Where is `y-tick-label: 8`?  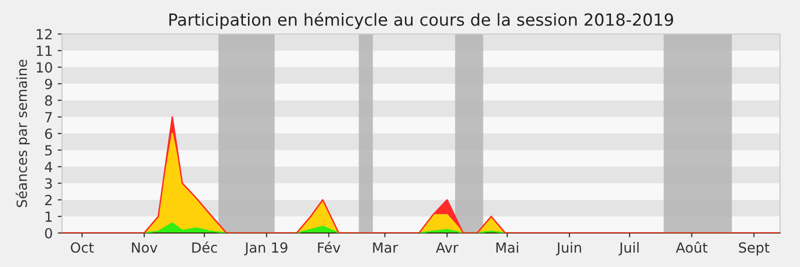 y-tick-label: 8 is located at coordinates (48, 100).